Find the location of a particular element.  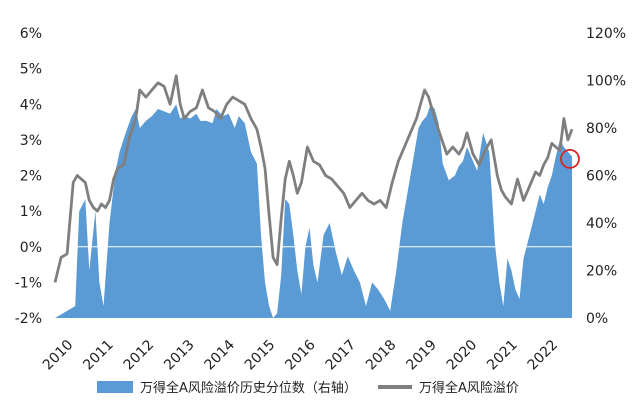

right-axis: 120% 100% 80% 60% 40% 20% 0% is located at coordinates (606, 176).